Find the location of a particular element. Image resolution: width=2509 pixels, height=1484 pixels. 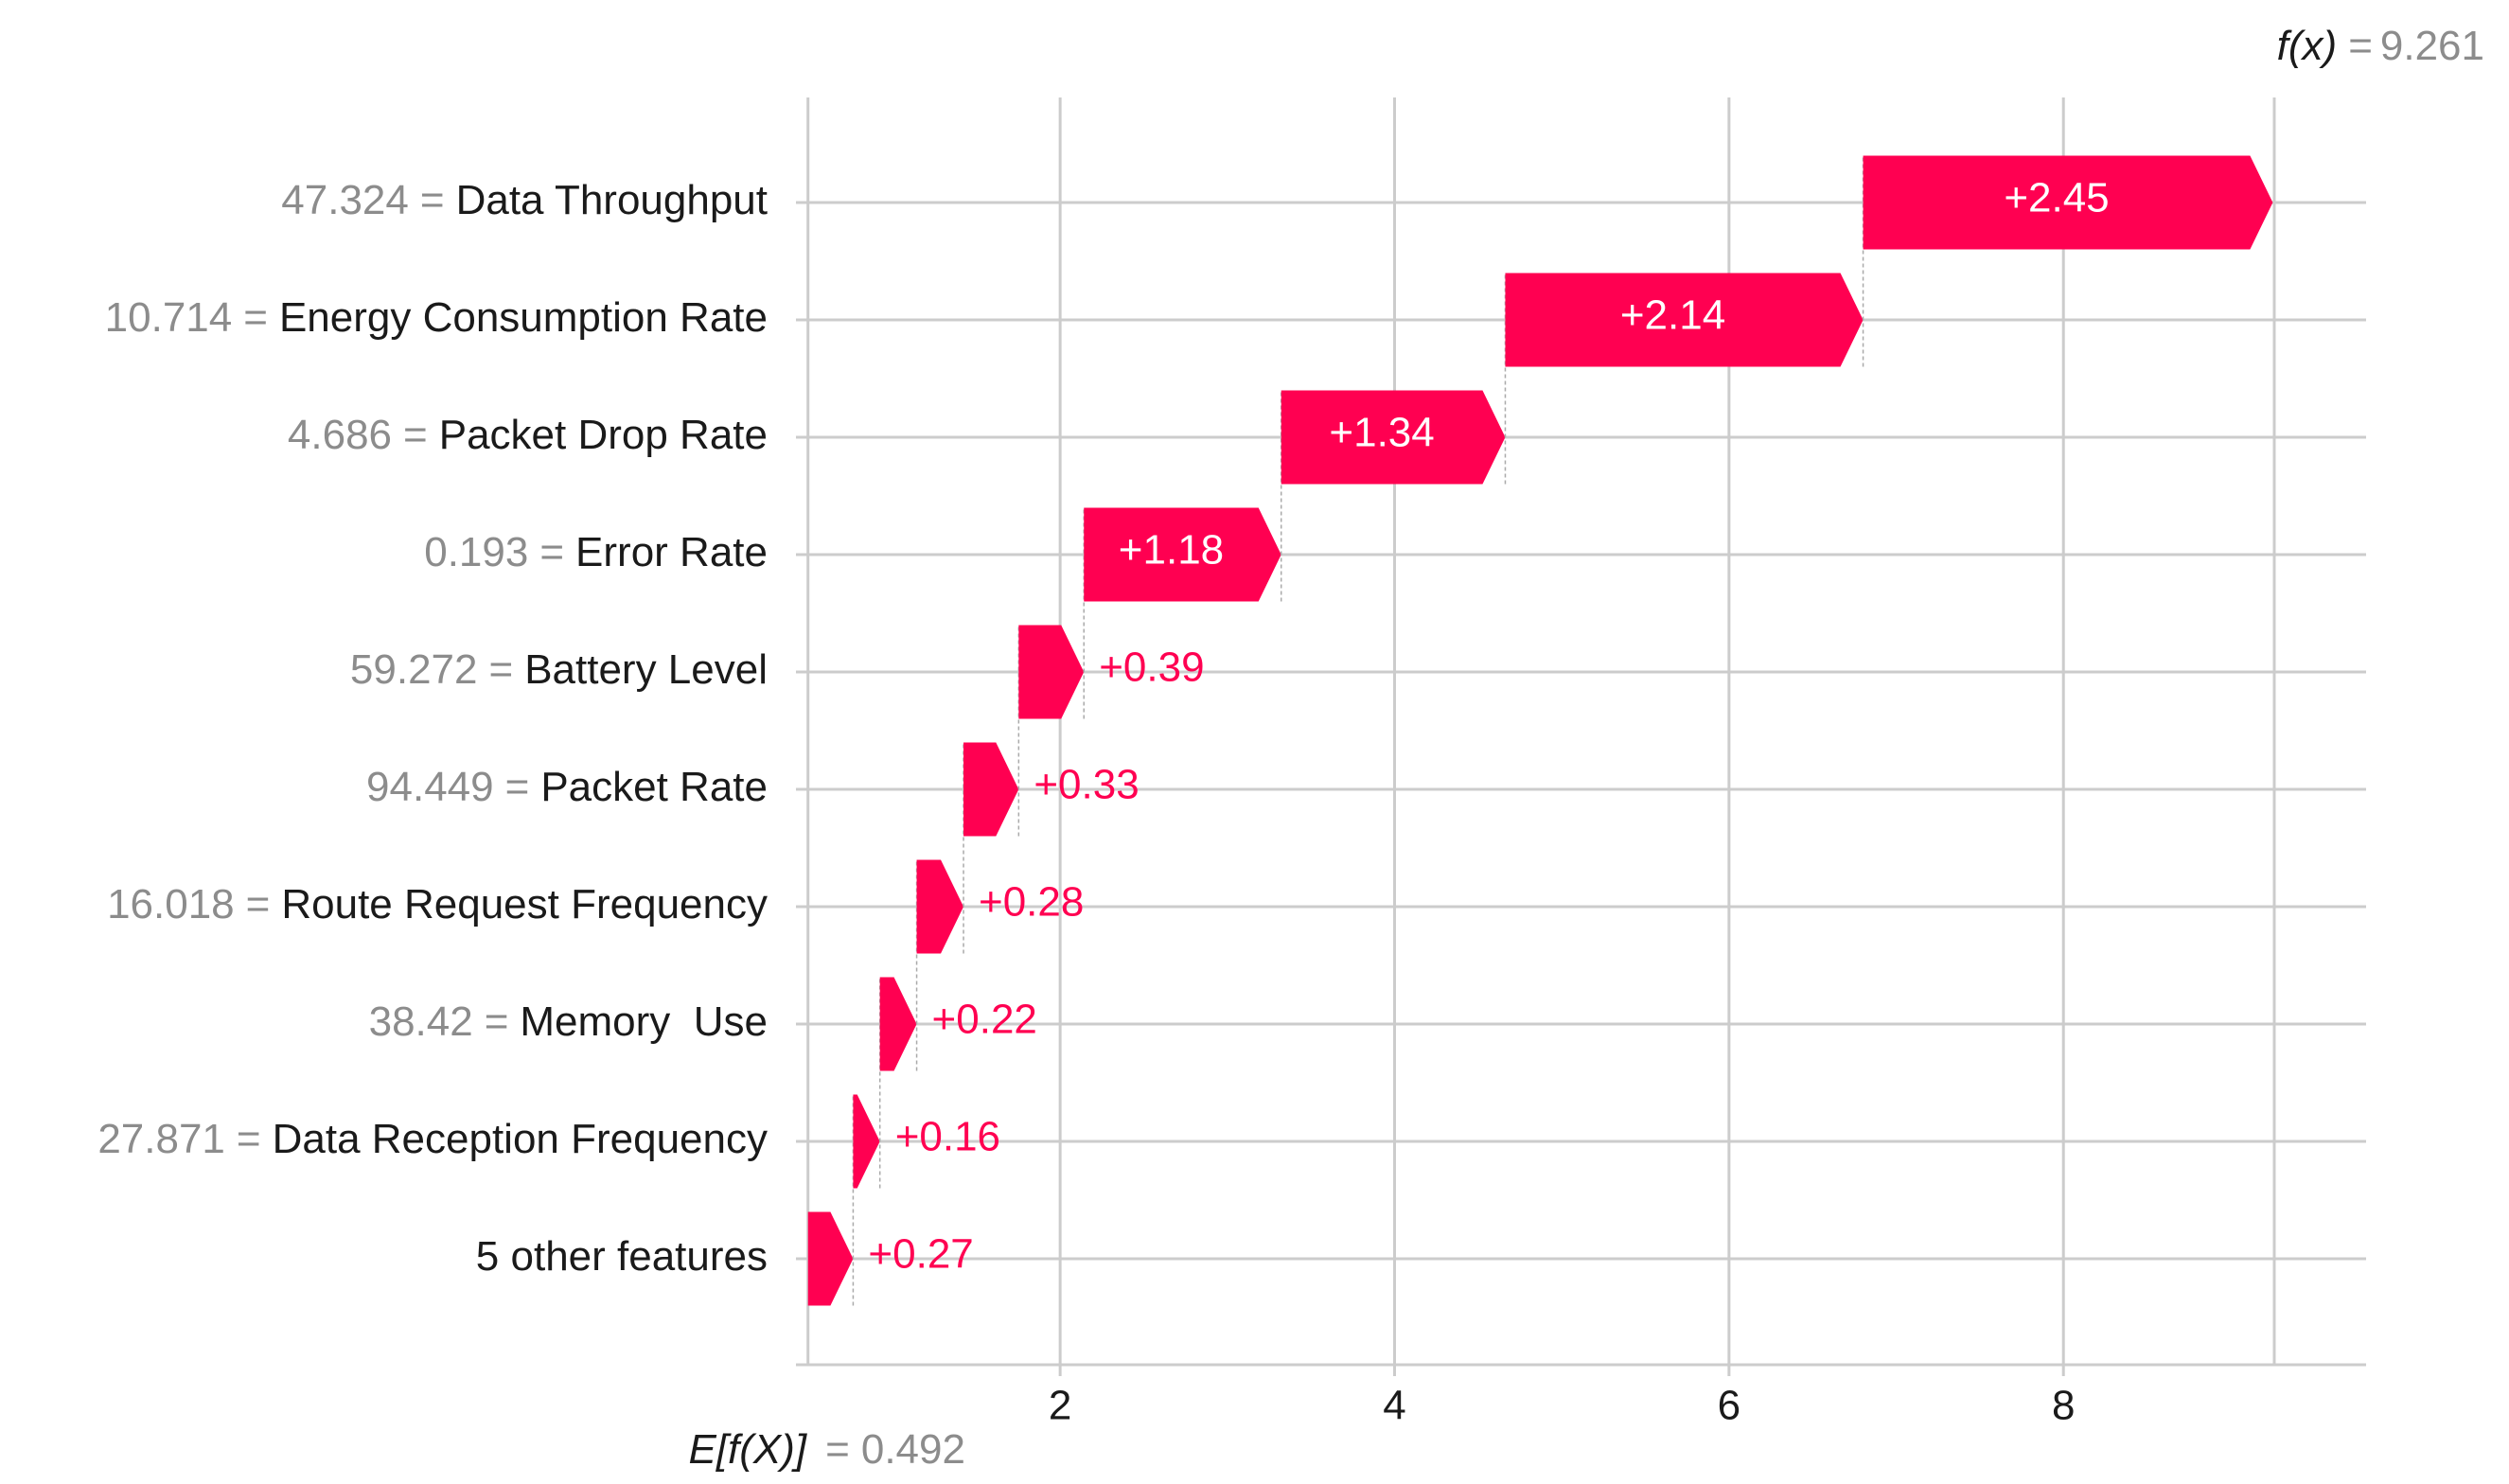

row-label: 10.714 = Energy Consumption Rate is located at coordinates (436, 317).